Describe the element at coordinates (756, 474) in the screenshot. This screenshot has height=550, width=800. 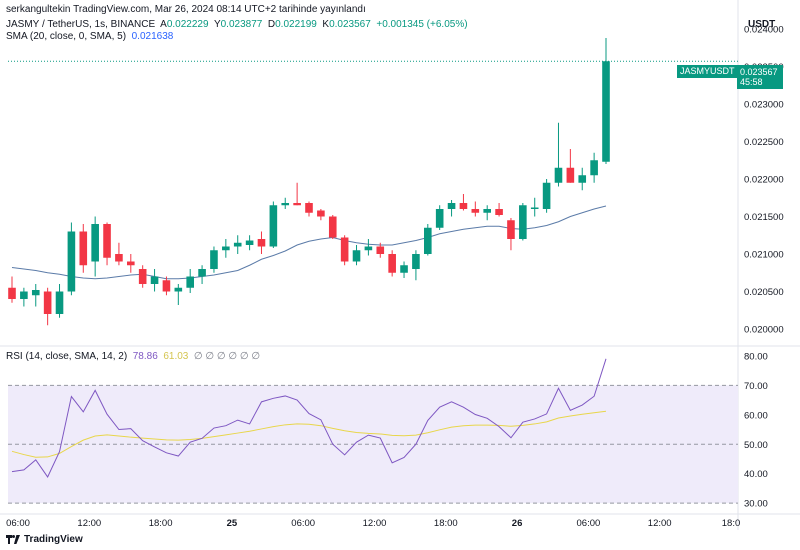
I see `rsi-tick-label: 40.00` at that location.